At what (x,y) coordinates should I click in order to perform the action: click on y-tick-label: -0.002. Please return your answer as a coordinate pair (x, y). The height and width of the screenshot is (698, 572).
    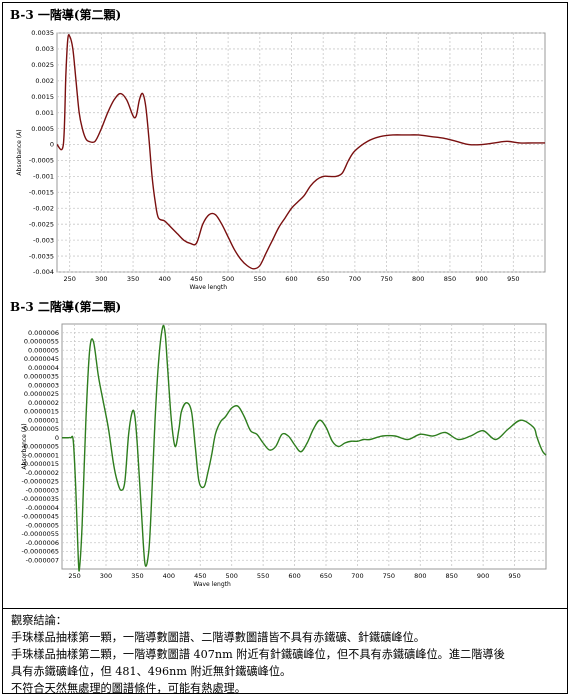
    Looking at the image, I should click on (43, 208).